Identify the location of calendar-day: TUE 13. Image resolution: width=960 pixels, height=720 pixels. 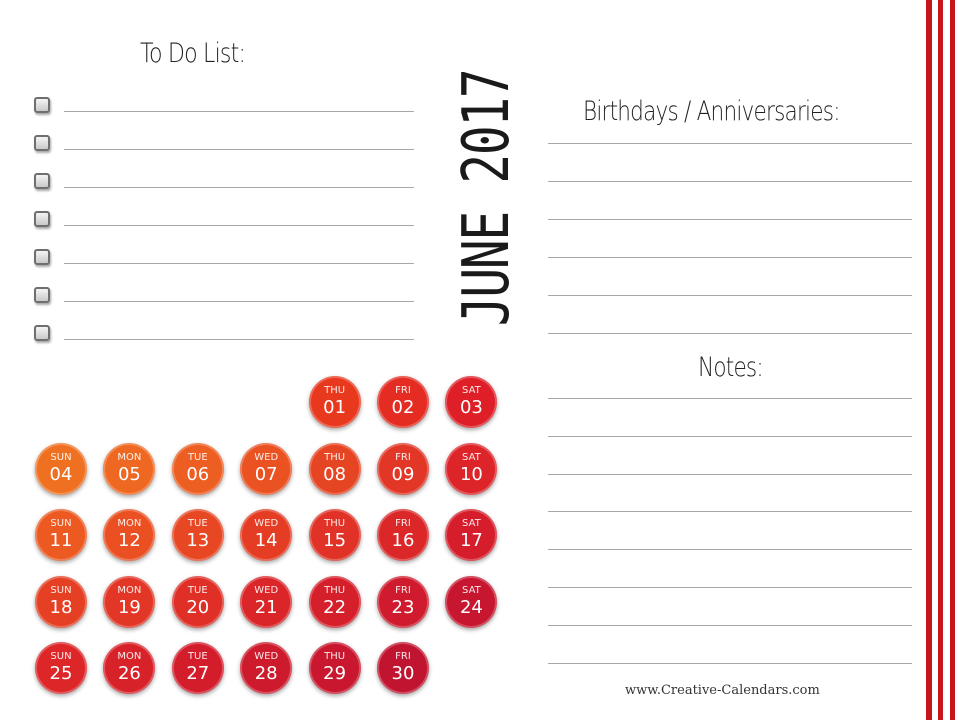
(197, 535).